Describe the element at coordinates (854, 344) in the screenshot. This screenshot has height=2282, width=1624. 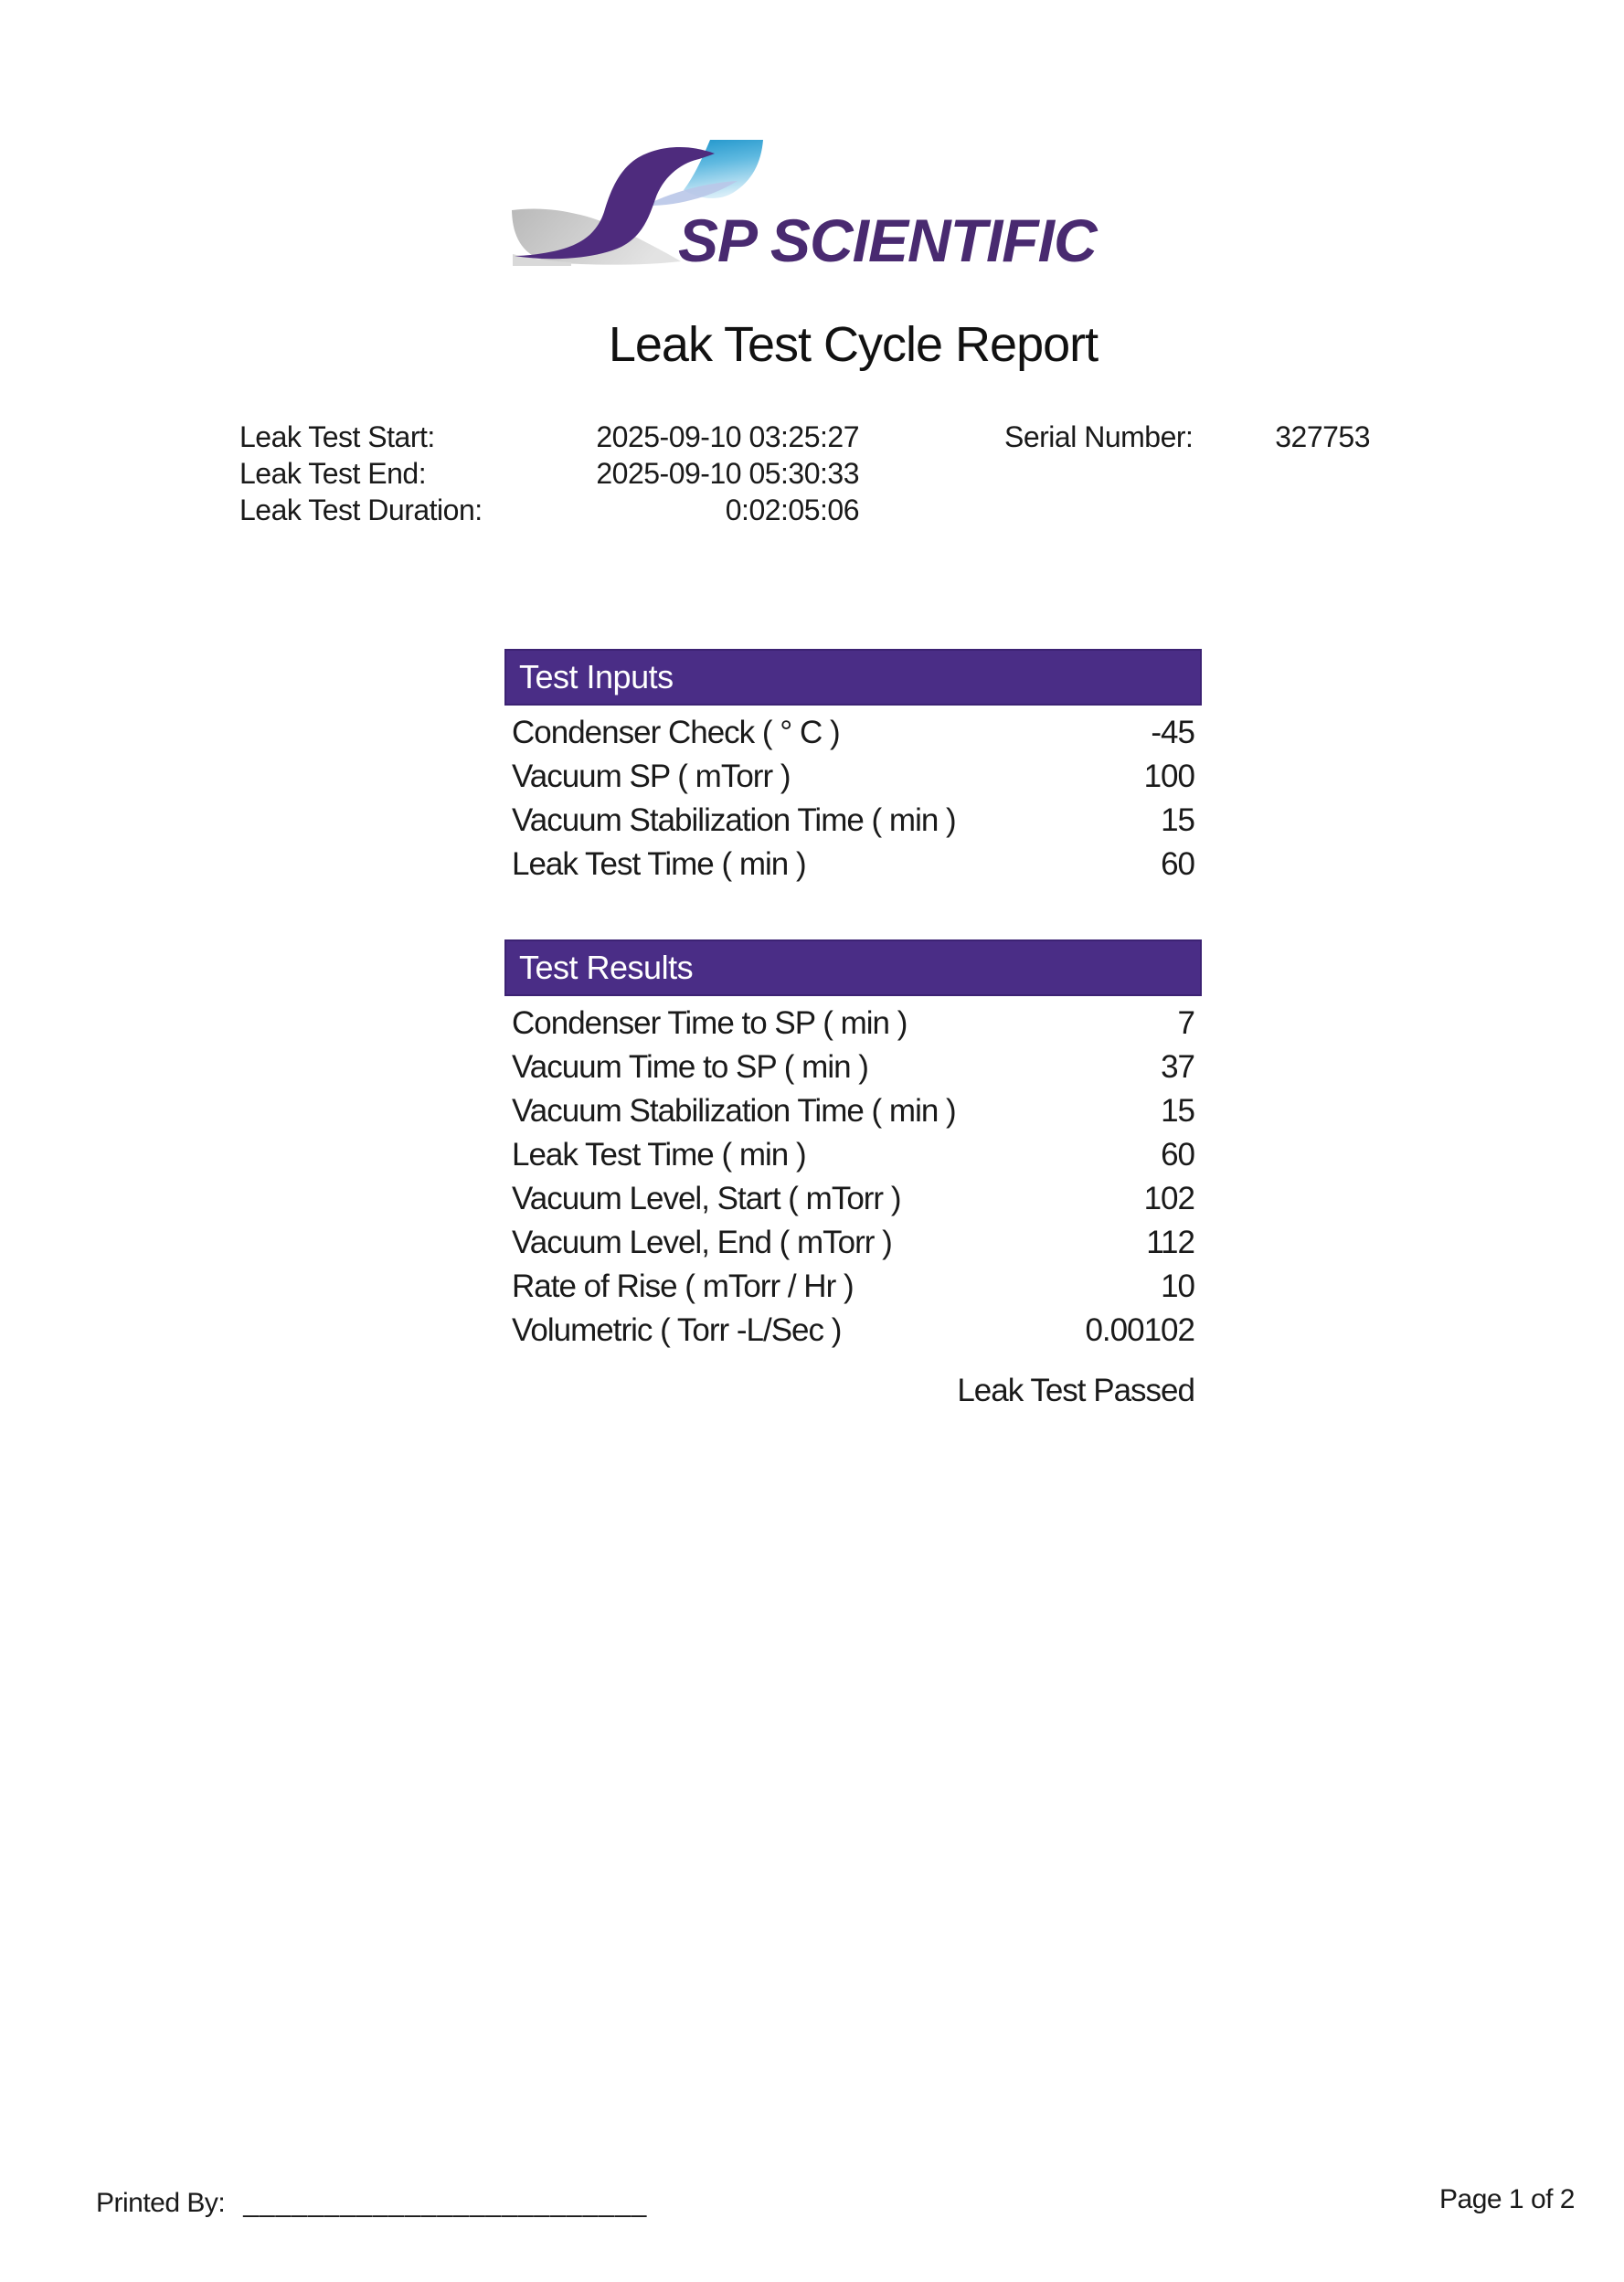
I see `report-title: Leak Test Cycle Report` at that location.